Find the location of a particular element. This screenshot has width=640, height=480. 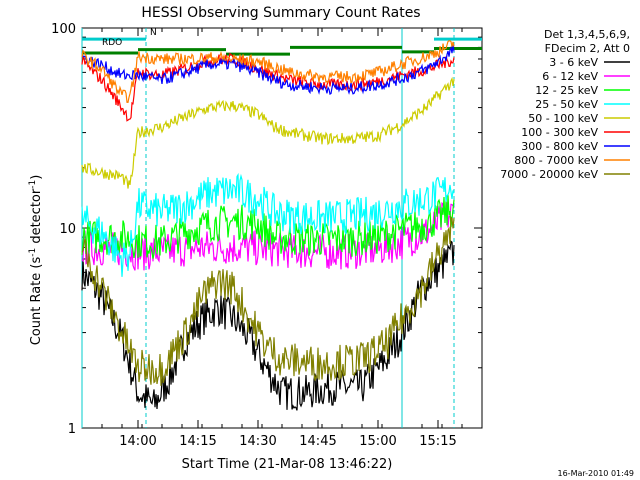

n-annotation: N is located at coordinates (153, 33).